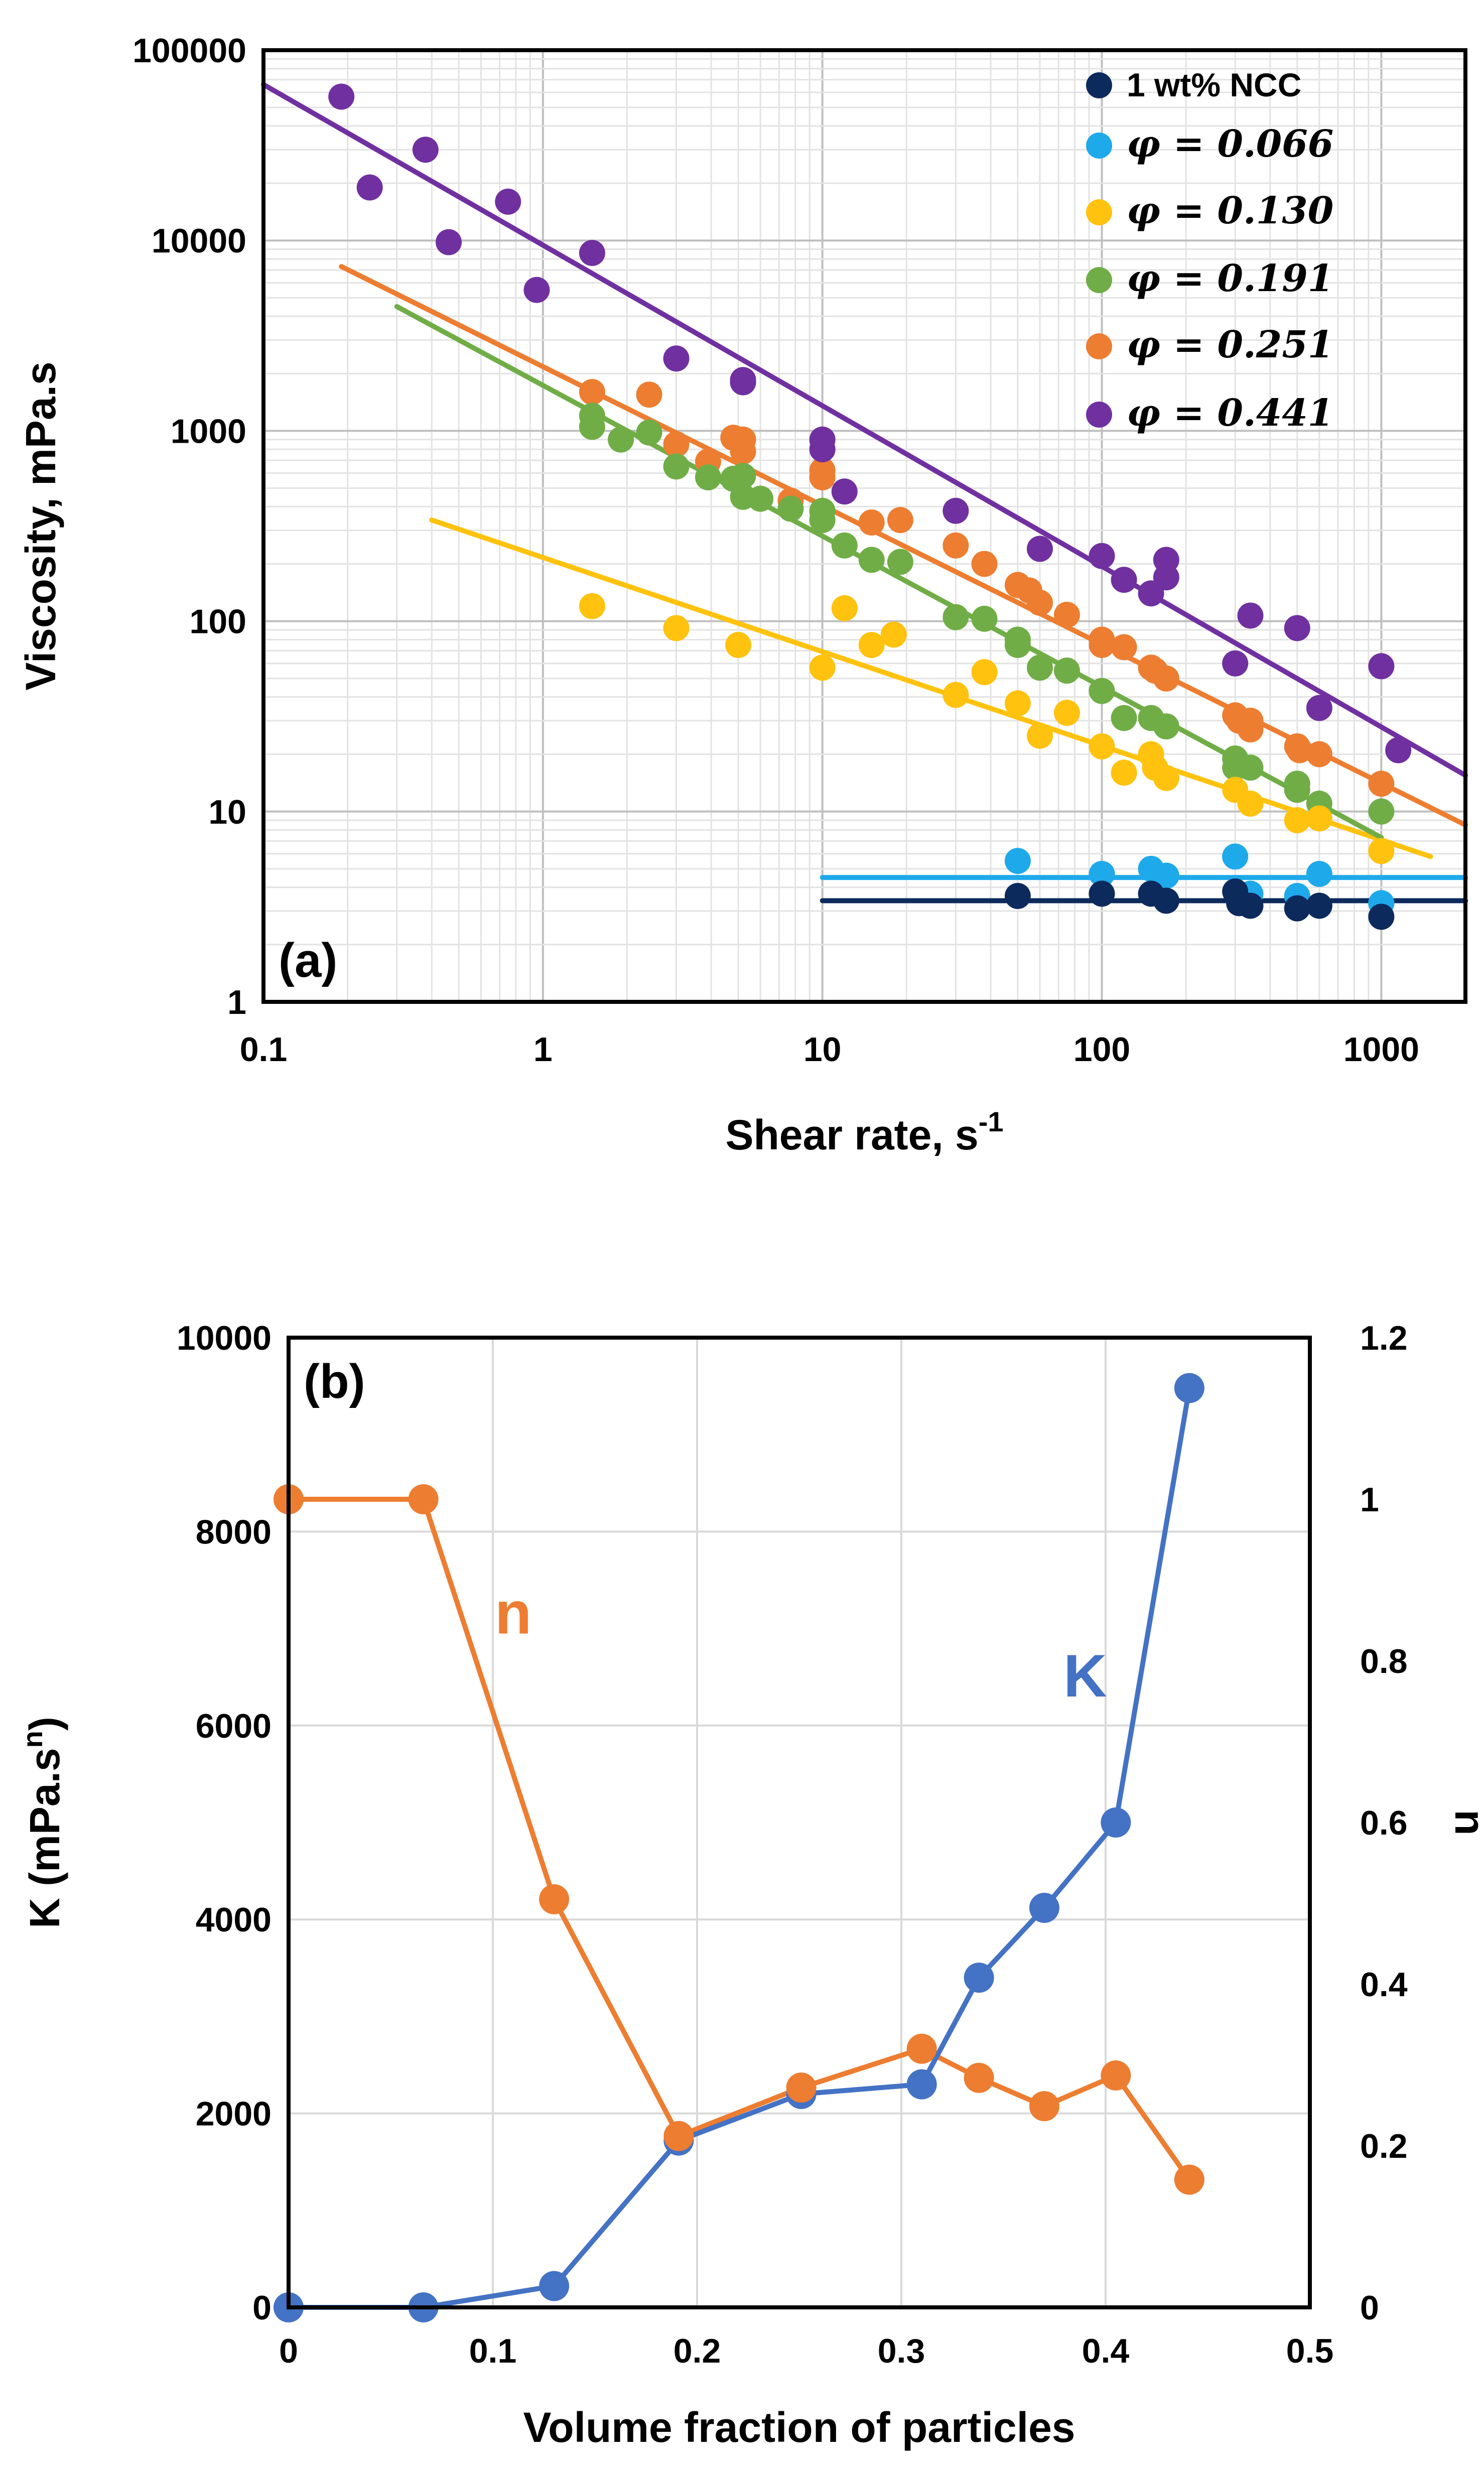 The width and height of the screenshot is (1484, 2470). Describe the element at coordinates (1384, 1338) in the screenshot. I see `panel-b-right-y-tick-label: 1.2` at that location.